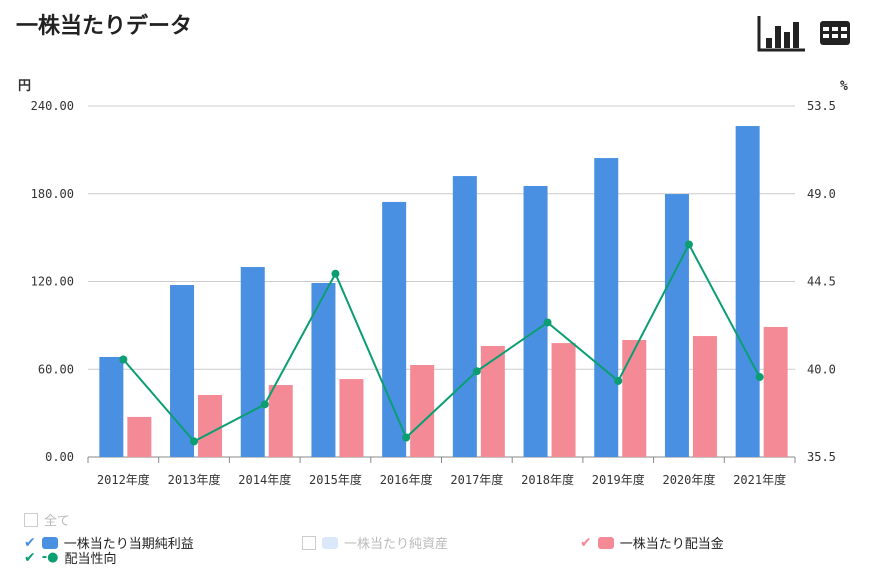 Image resolution: width=869 pixels, height=570 pixels. What do you see at coordinates (52, 194) in the screenshot?
I see `left-tick-label: 180.00` at bounding box center [52, 194].